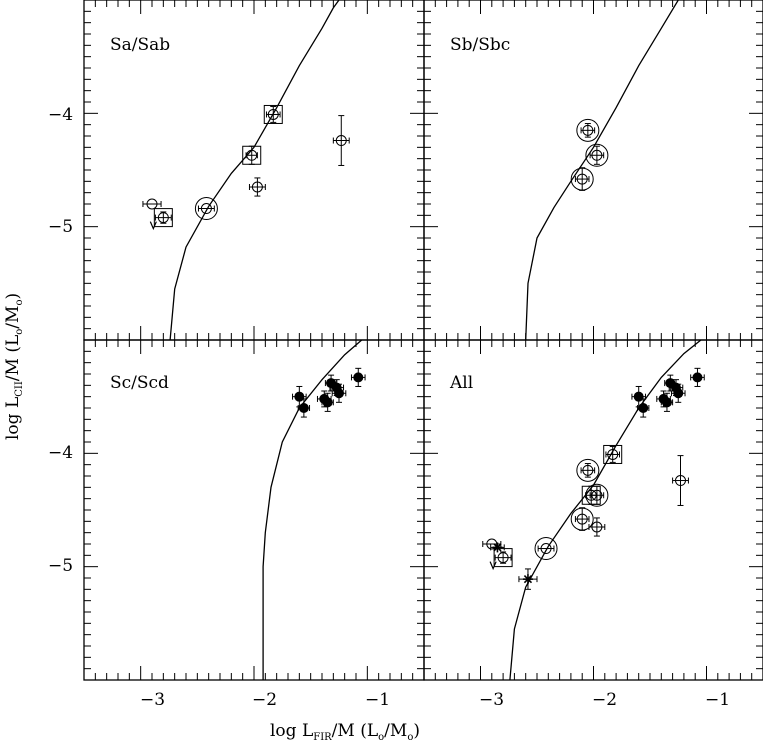 This screenshot has height=743, width=763. What do you see at coordinates (60, 115) in the screenshot?
I see `ytick-label-top-m4: −4` at bounding box center [60, 115].